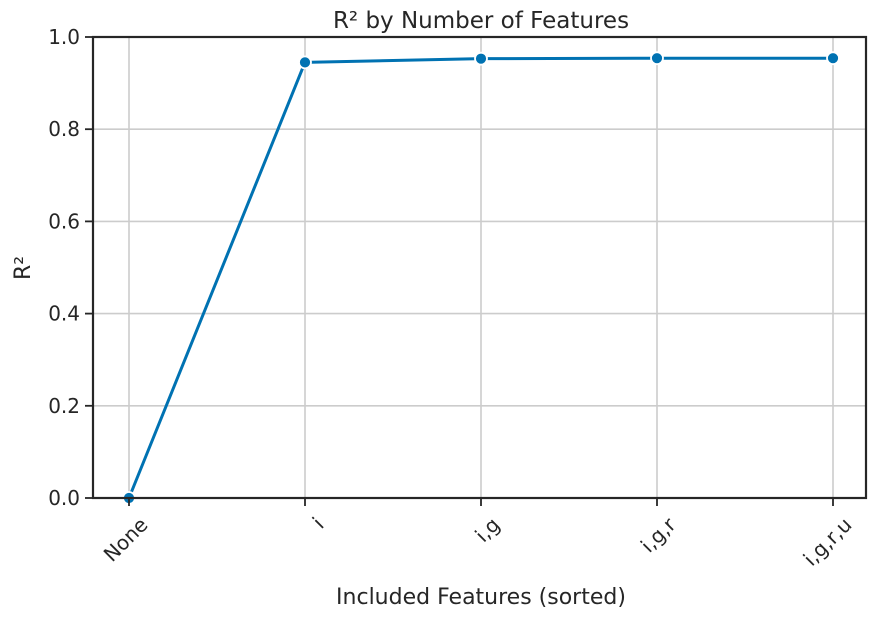 Image resolution: width=878 pixels, height=619 pixels. What do you see at coordinates (481, 21) in the screenshot?
I see `chart-title: R² by Number of Features` at bounding box center [481, 21].